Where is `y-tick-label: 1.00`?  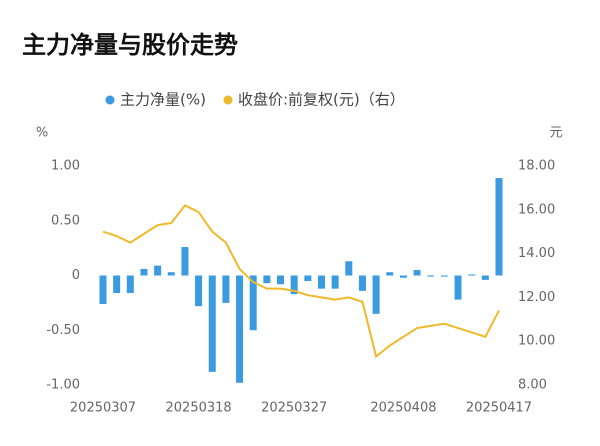 y-tick-label: 1.00 is located at coordinates (65, 166).